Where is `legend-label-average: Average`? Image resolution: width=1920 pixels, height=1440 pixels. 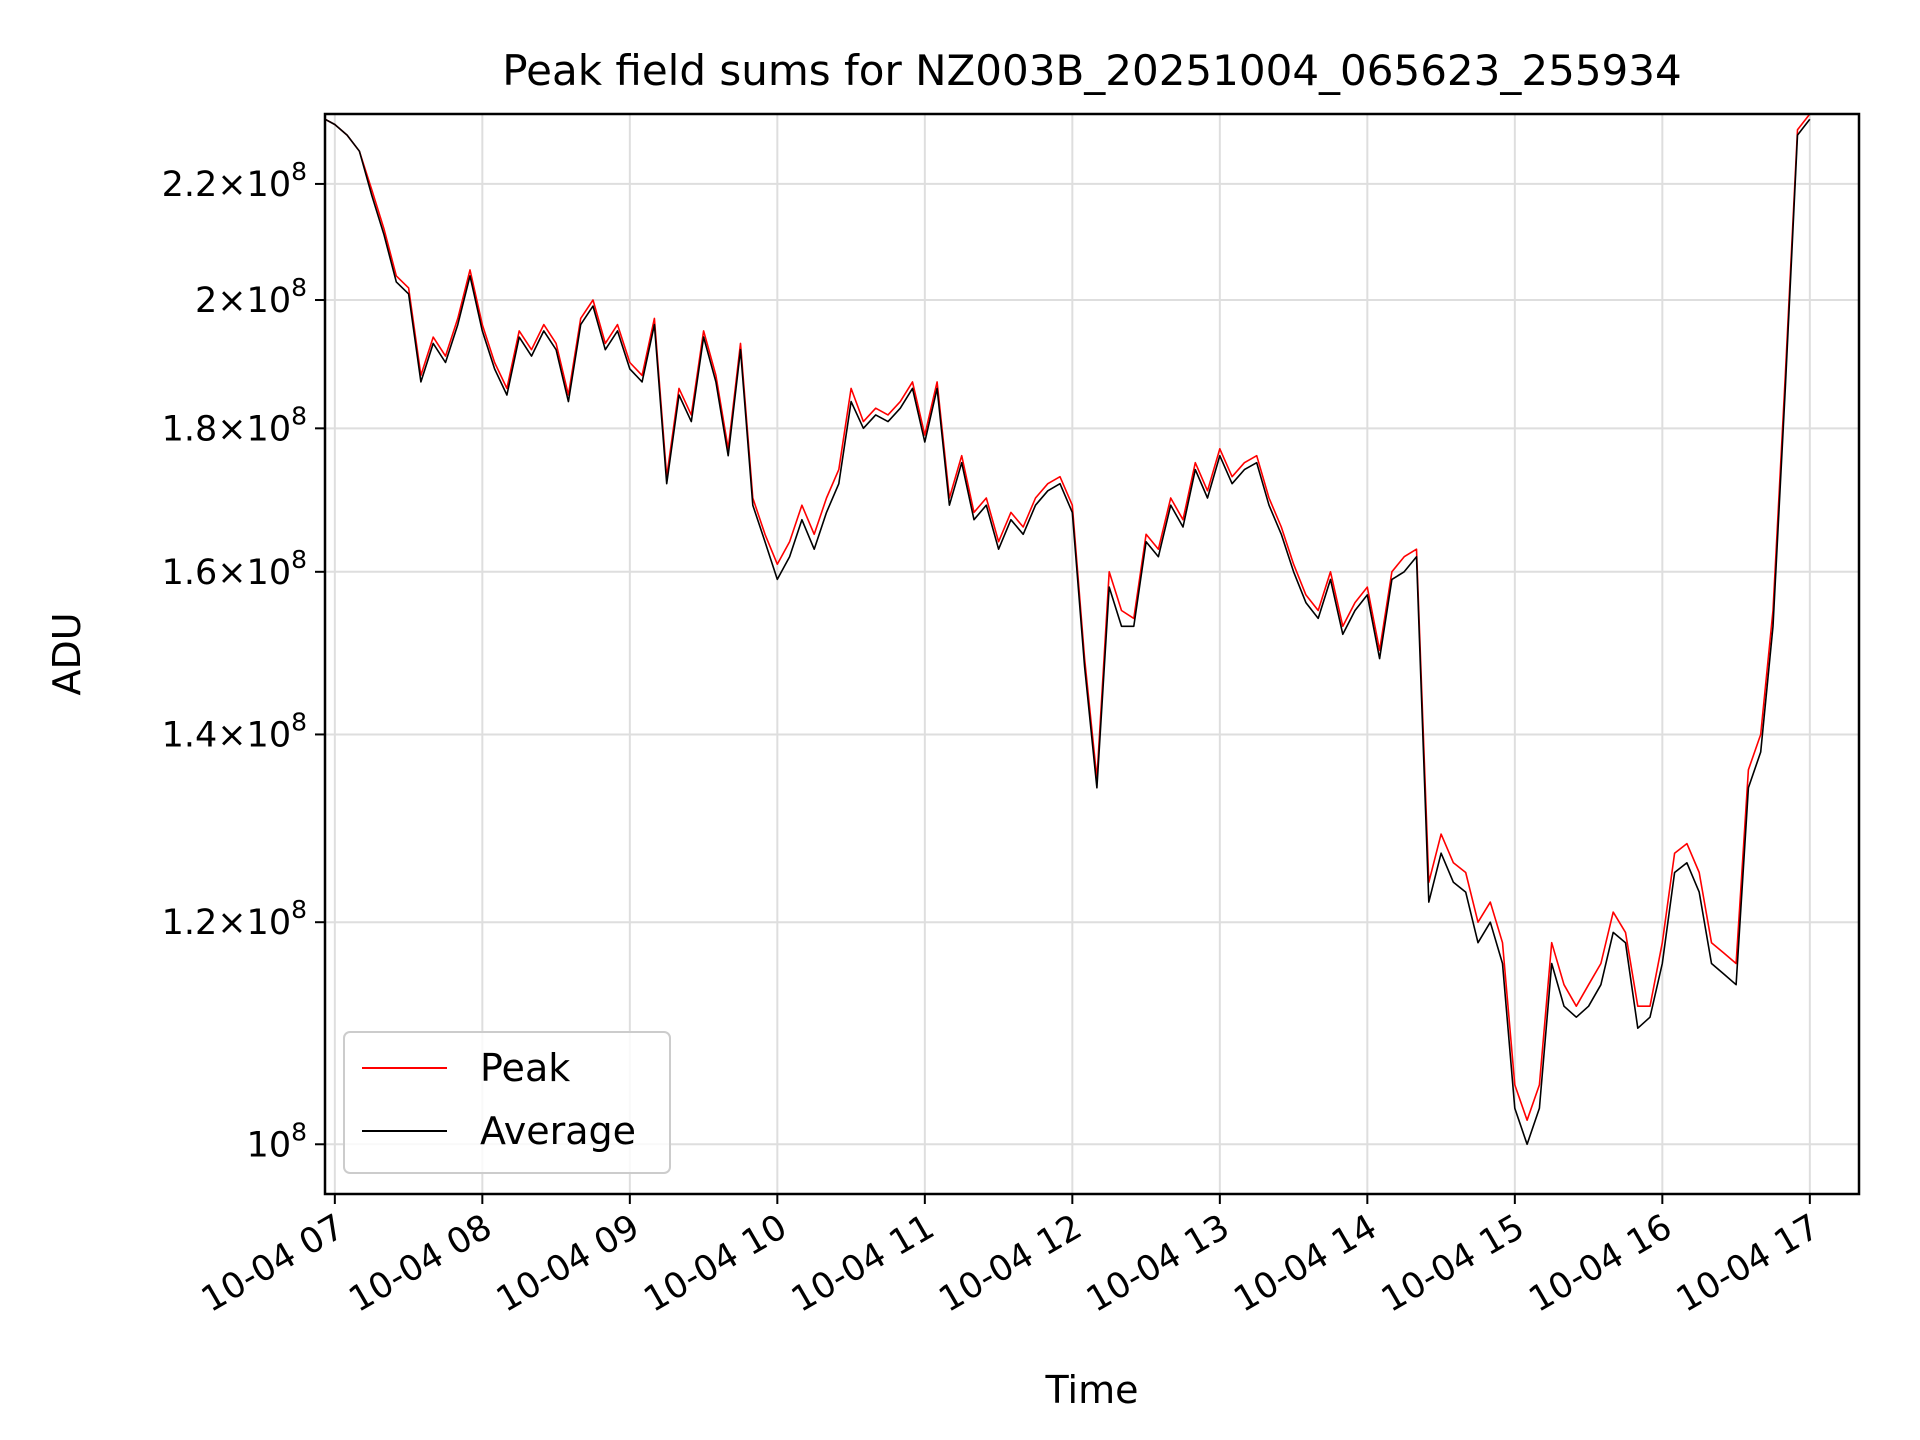 legend-label-average: Average is located at coordinates (558, 1131).